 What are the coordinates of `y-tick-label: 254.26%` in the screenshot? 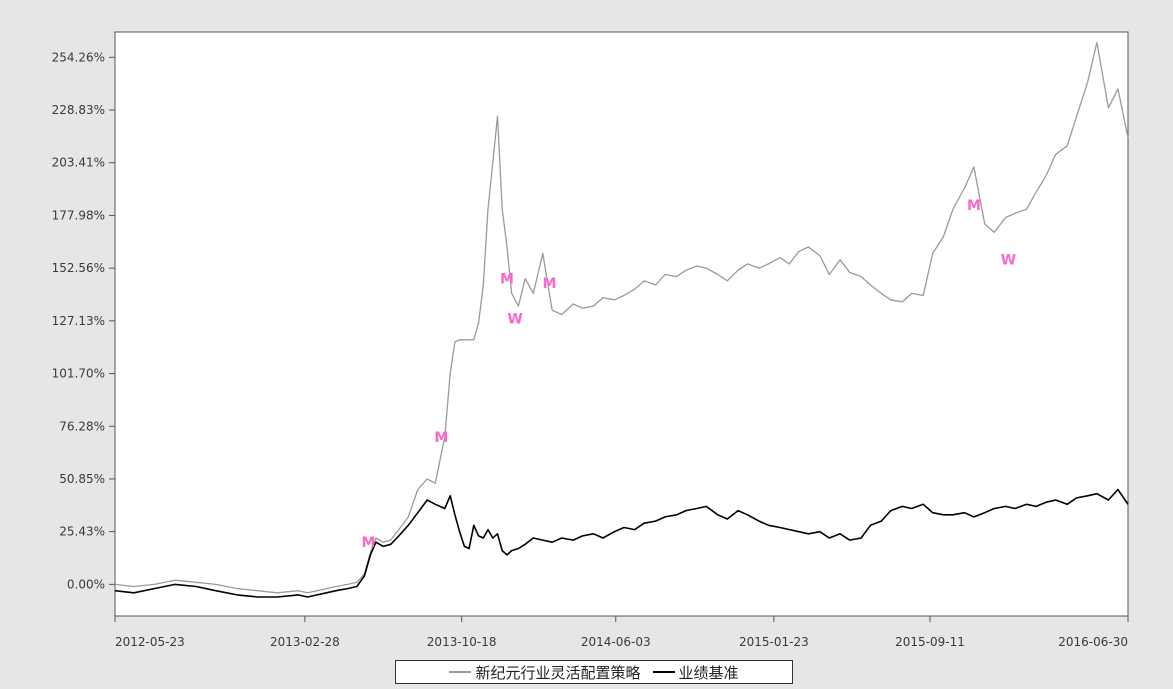 It's located at (78, 57).